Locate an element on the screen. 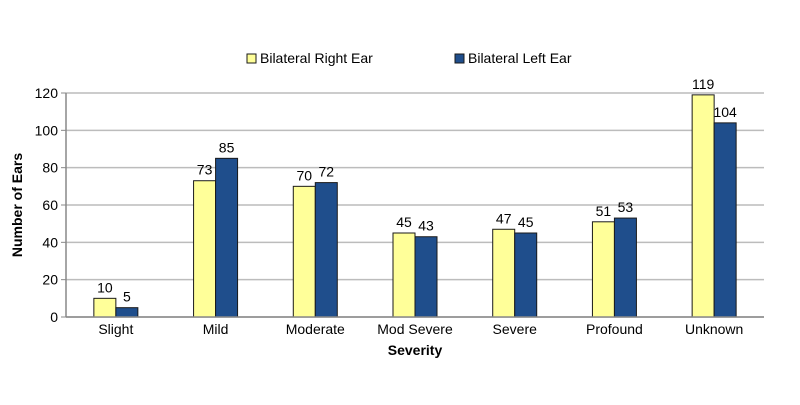 This screenshot has width=800, height=405. x-tick-label: Unknown is located at coordinates (714, 329).